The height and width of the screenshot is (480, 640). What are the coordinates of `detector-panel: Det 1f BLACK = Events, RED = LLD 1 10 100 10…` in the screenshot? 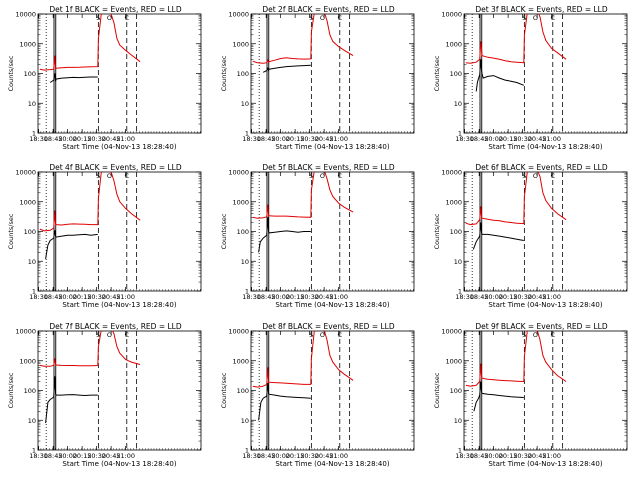 It's located at (104, 78).